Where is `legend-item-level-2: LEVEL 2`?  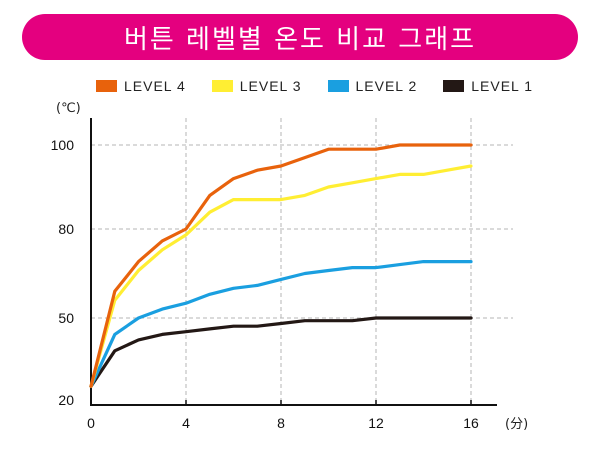 legend-item-level-2: LEVEL 2 is located at coordinates (372, 86).